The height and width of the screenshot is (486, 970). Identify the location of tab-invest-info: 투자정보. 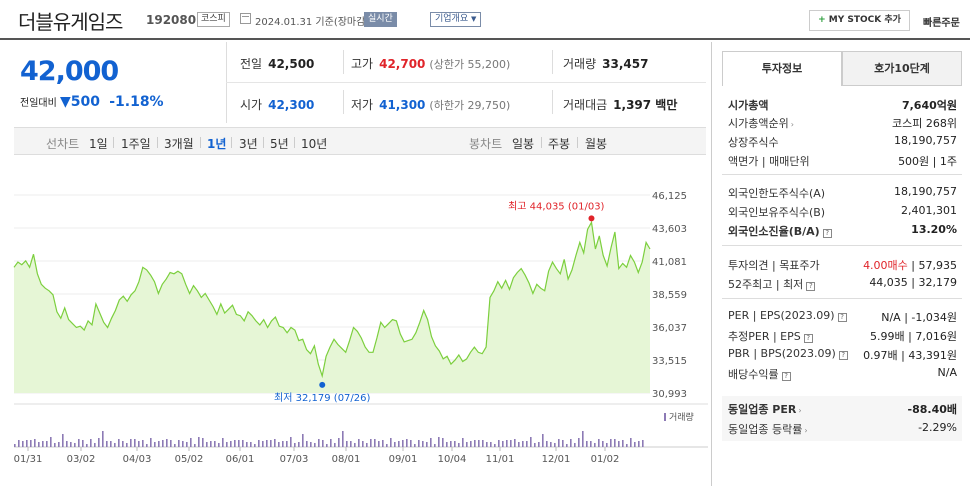
(782, 68).